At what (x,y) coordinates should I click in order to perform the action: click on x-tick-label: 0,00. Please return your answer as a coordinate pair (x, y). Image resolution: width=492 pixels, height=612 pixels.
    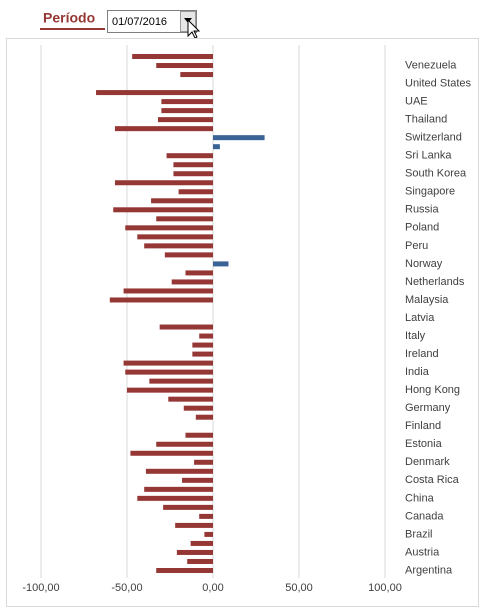
    Looking at the image, I should click on (212, 588).